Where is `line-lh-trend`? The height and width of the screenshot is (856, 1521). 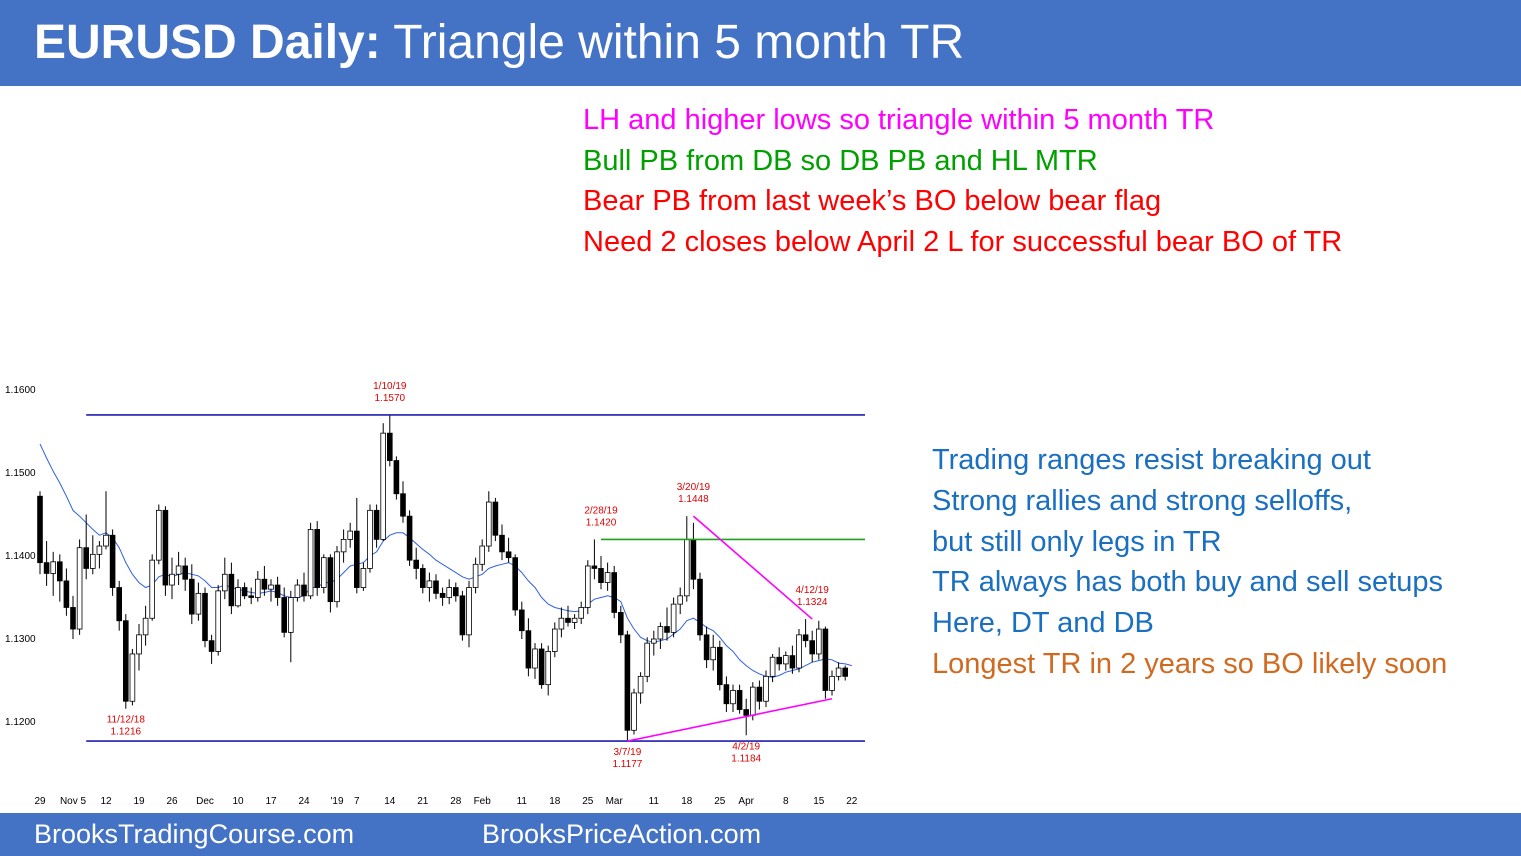
line-lh-trend is located at coordinates (752, 567).